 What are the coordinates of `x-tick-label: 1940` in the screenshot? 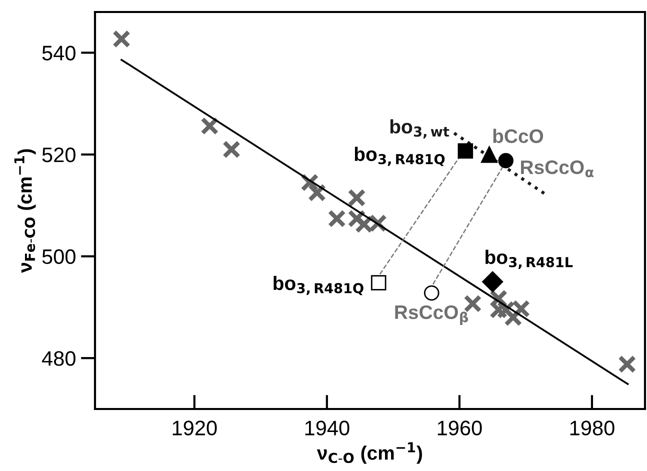 It's located at (327, 428).